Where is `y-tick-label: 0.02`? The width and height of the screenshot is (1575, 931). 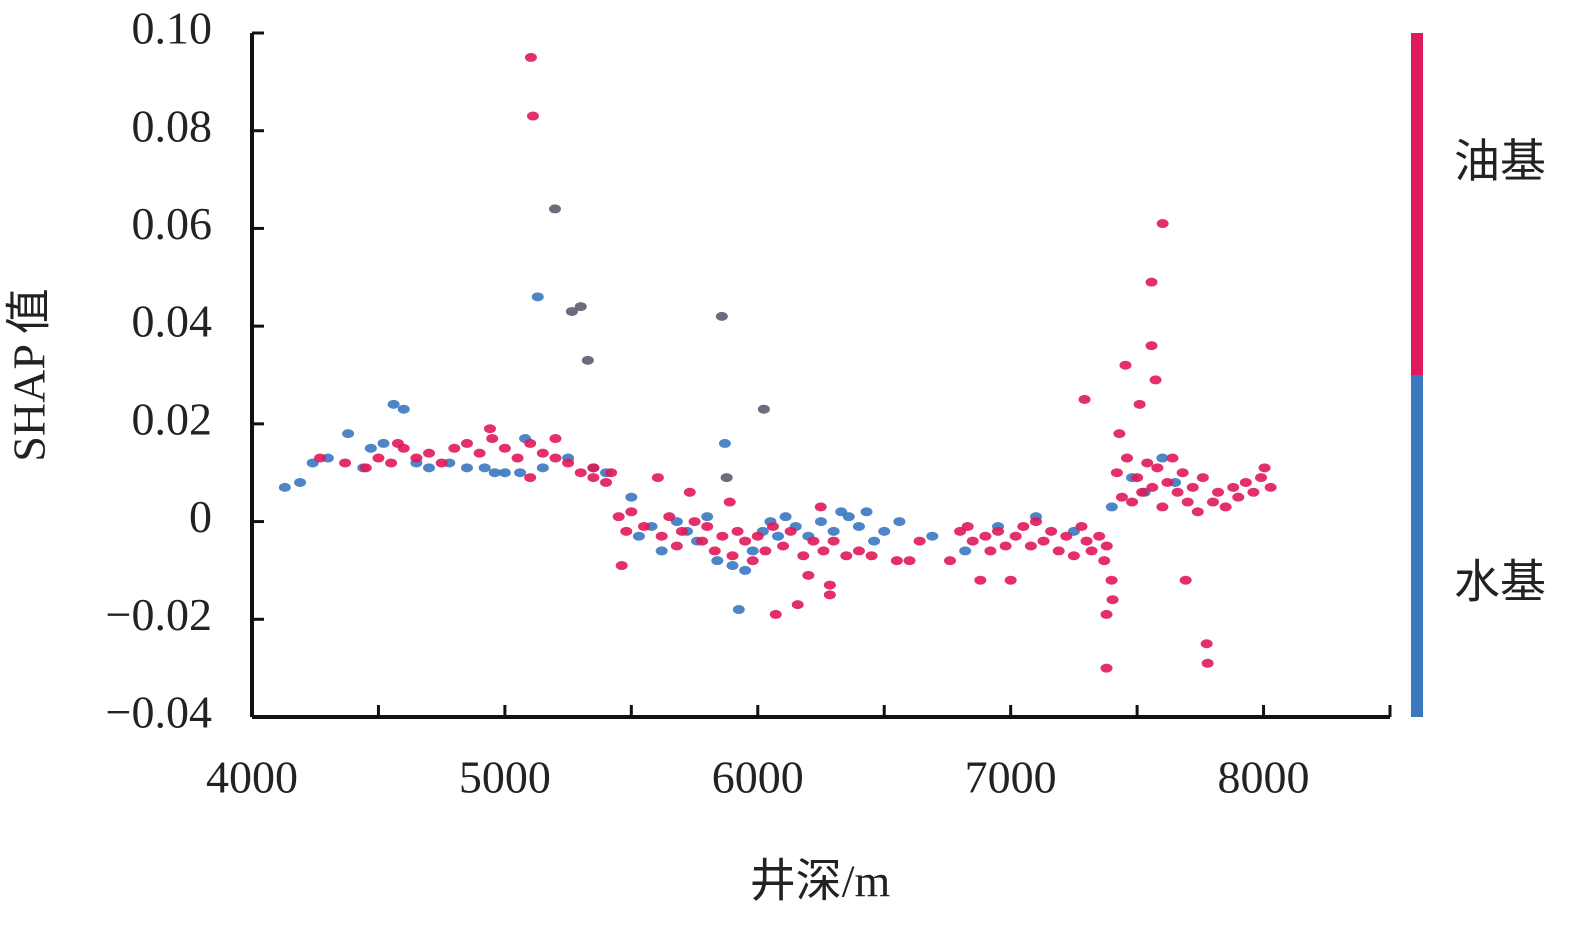
y-tick-label: 0.02 is located at coordinates (172, 418).